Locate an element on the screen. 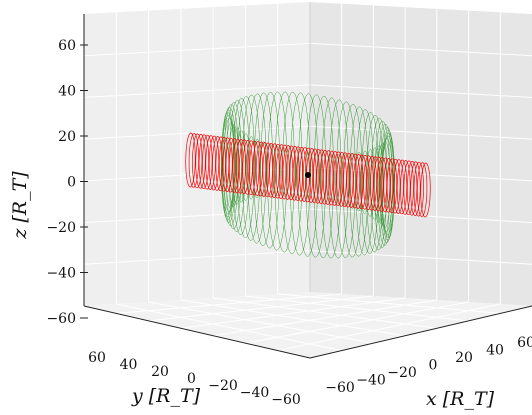 This screenshot has height=415, width=532. z-tick-label: 60 is located at coordinates (67, 46).